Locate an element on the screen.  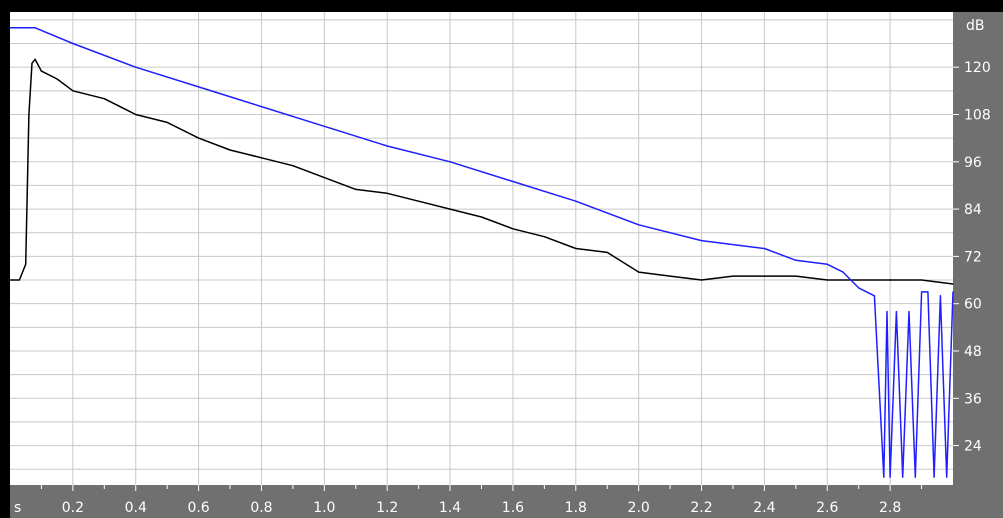
y-tick-label: 84 is located at coordinates (973, 210).